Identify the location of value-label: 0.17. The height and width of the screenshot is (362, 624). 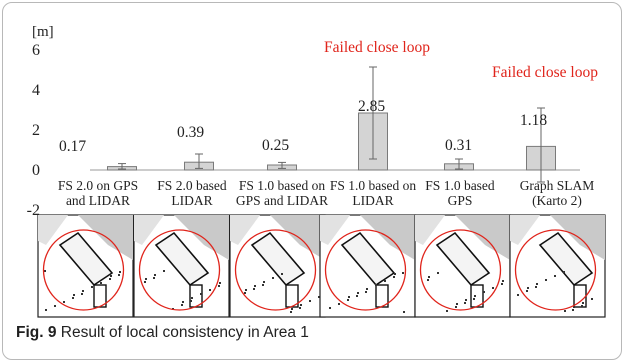
(72, 146).